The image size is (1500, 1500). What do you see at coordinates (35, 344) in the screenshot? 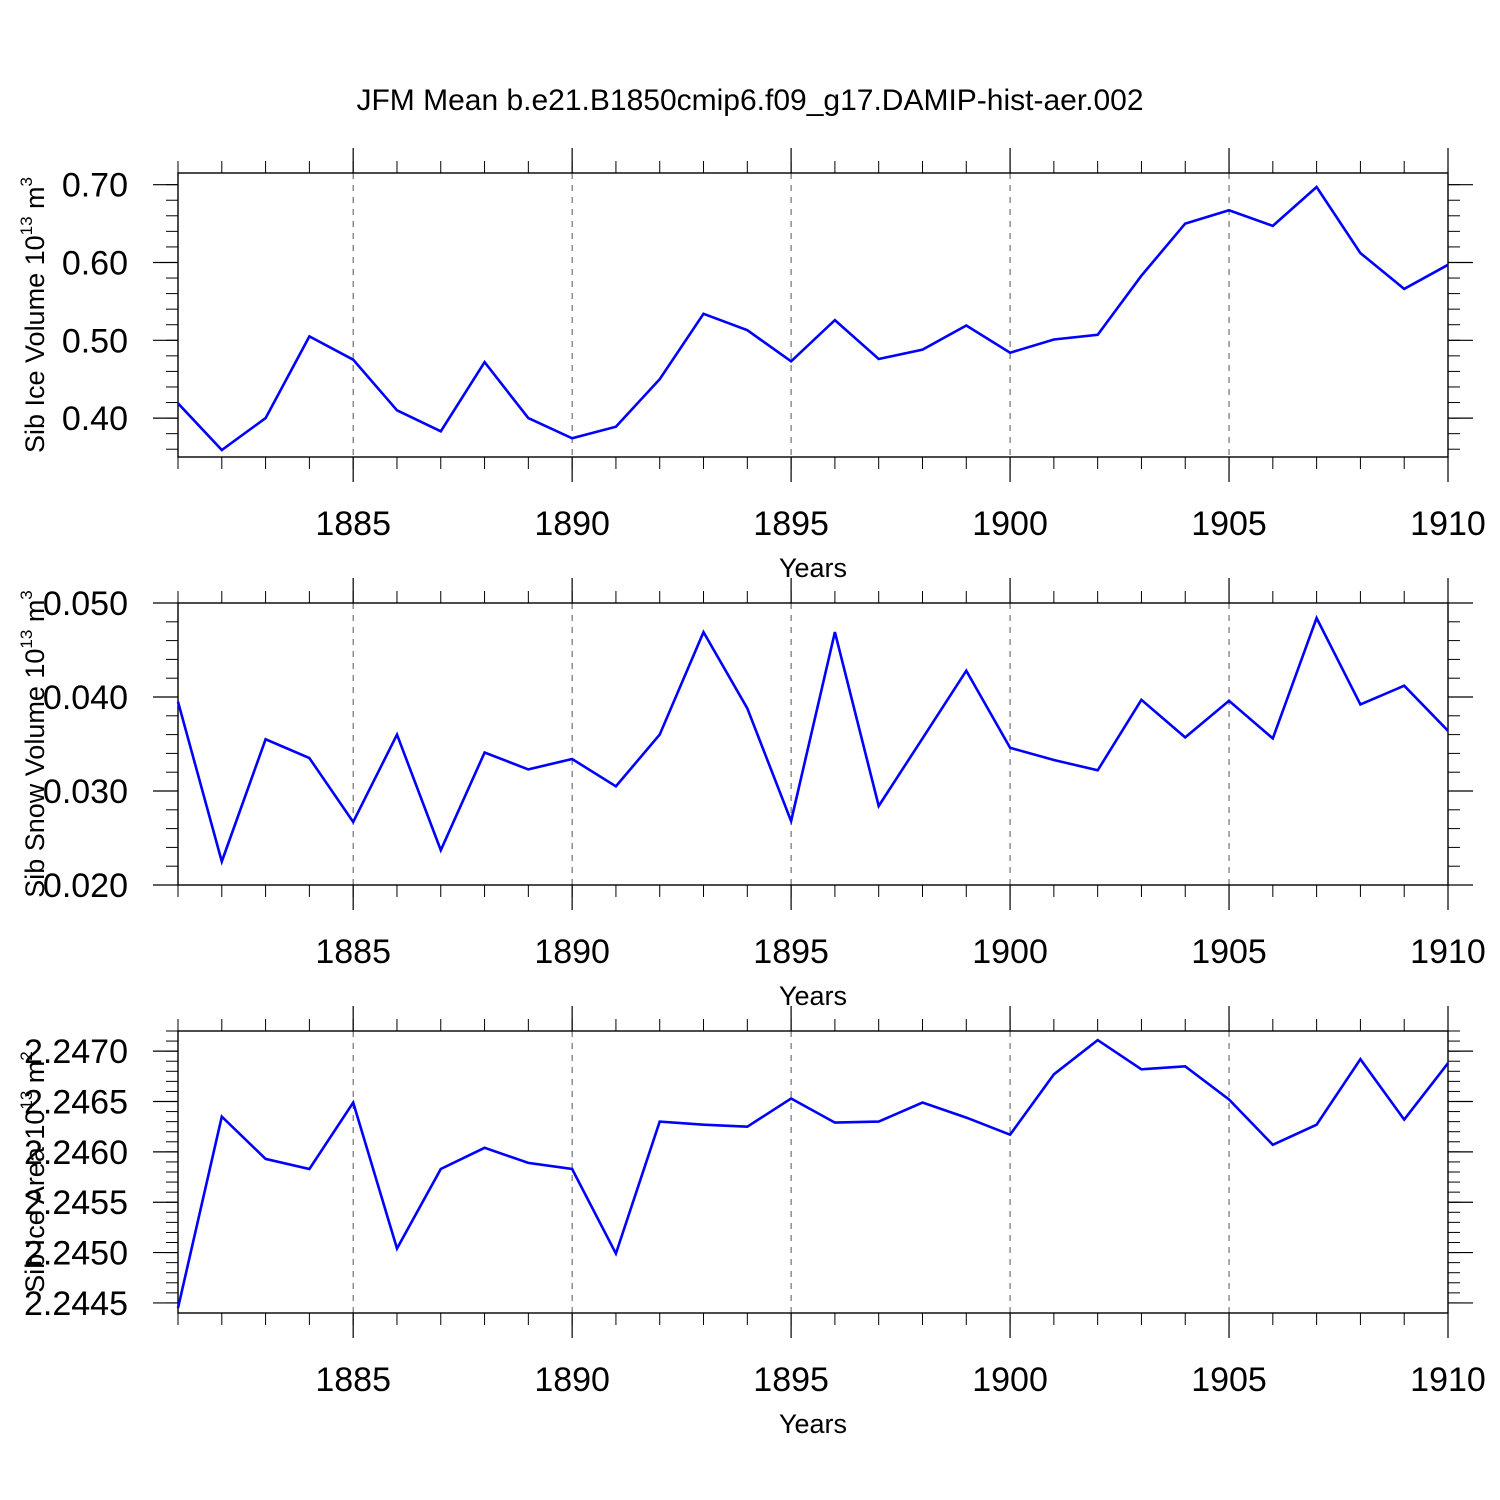
I see `y-axis-label-text: Sib Ice Volume 10` at bounding box center [35, 344].